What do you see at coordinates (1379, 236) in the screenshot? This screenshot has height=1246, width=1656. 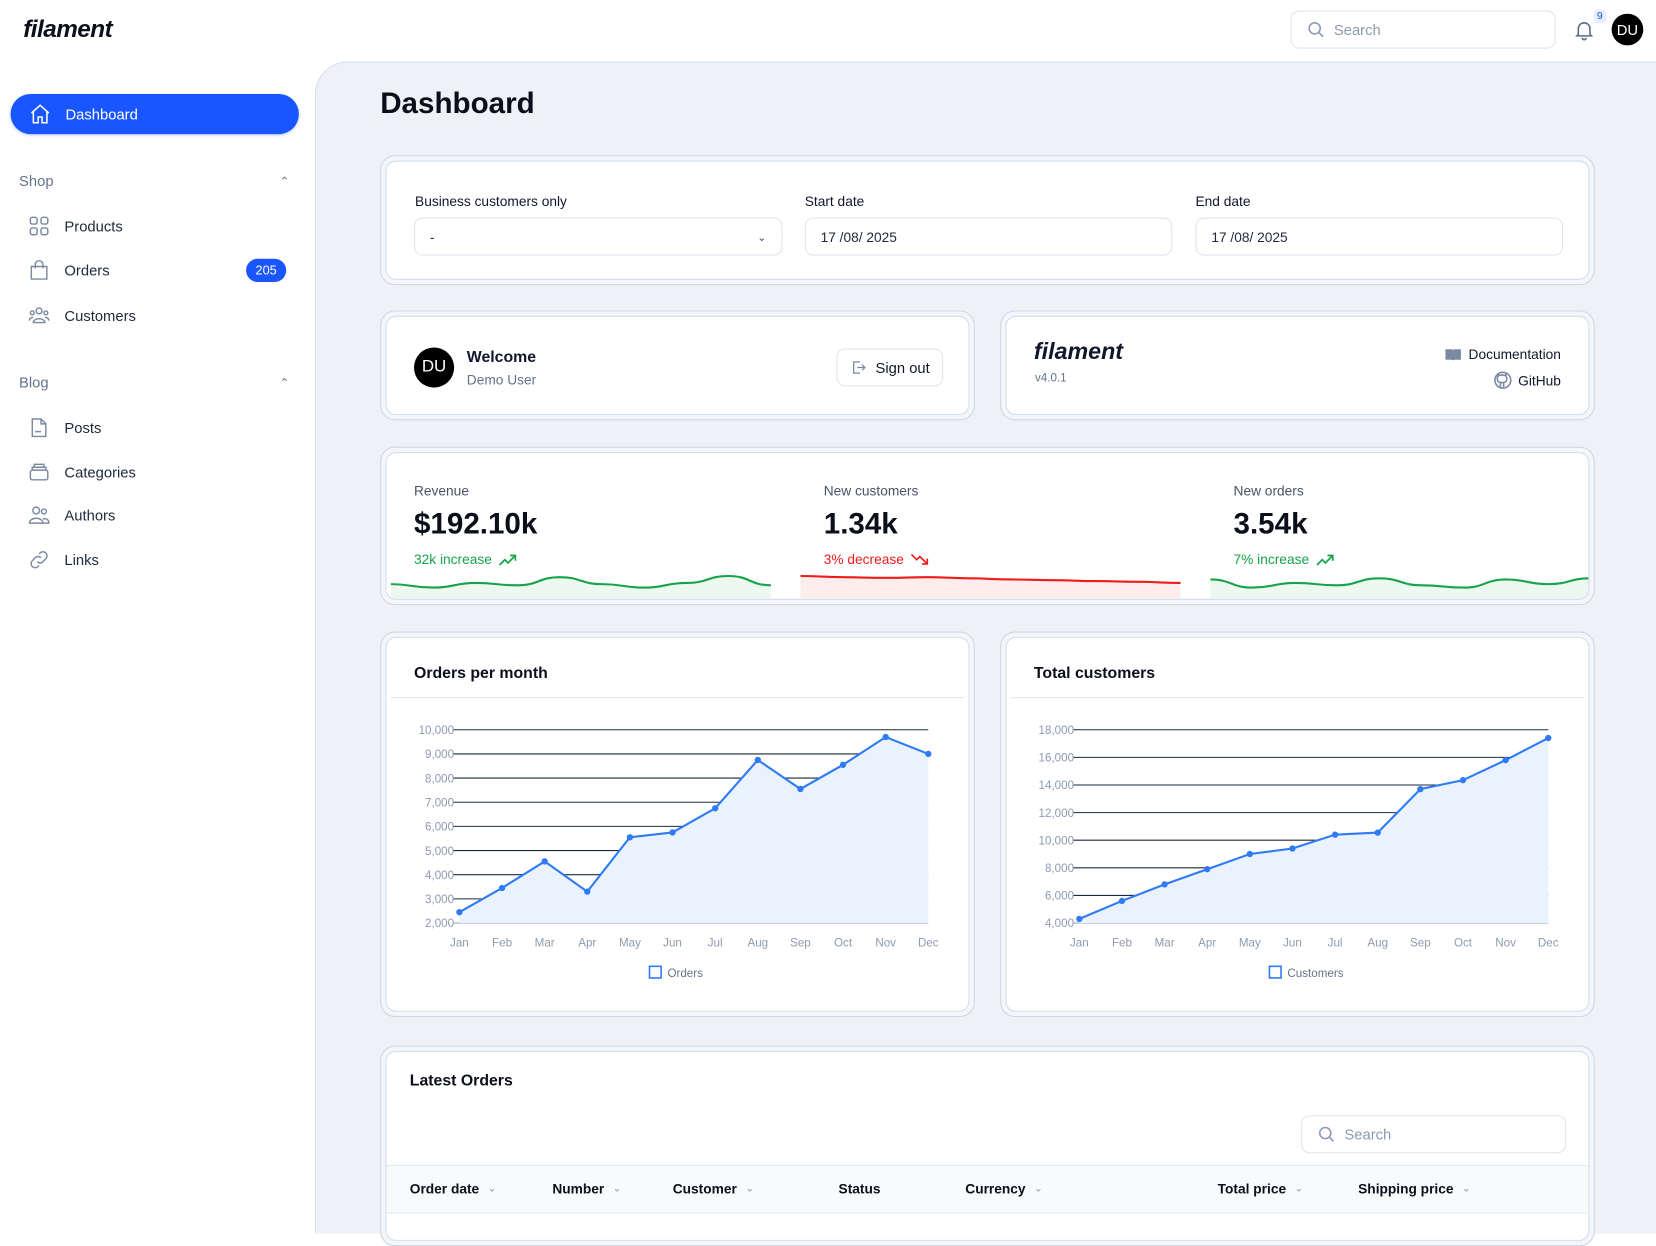 I see `end-date-input: 17 /08/ 2025` at bounding box center [1379, 236].